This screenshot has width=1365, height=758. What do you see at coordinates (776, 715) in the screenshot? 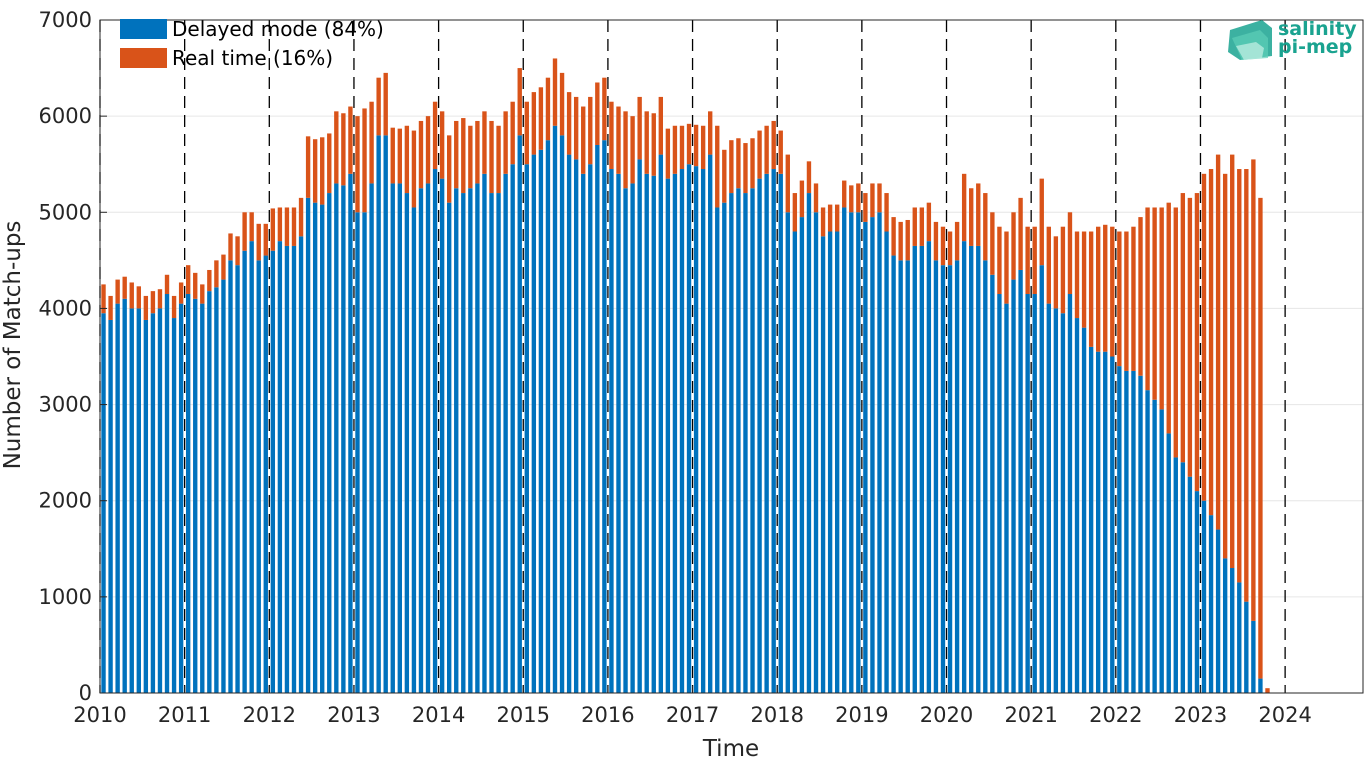
I see `x-tick-label: 2018` at bounding box center [776, 715].